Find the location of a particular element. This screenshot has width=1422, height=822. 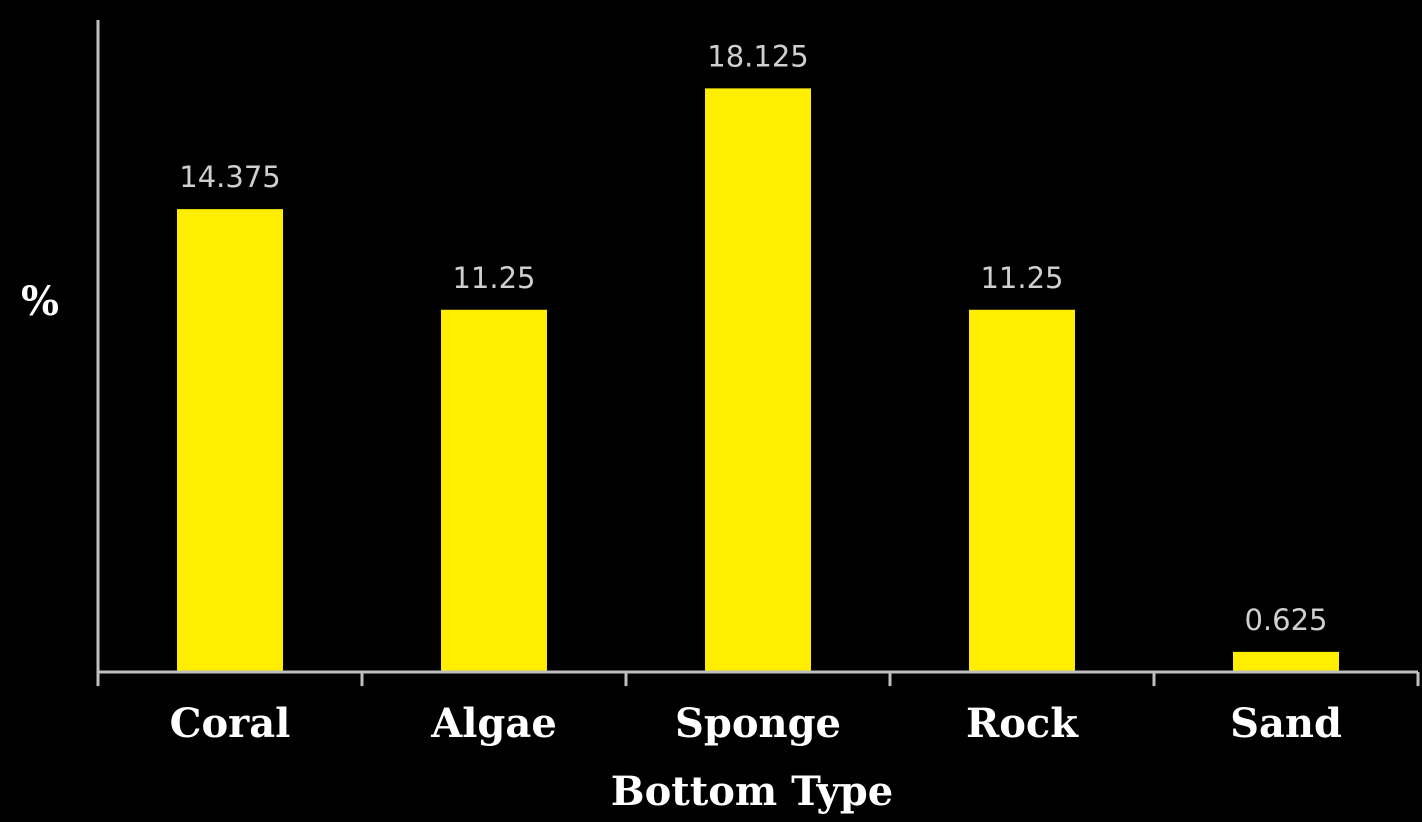

category-label-sponge: Sponge is located at coordinates (758, 723).